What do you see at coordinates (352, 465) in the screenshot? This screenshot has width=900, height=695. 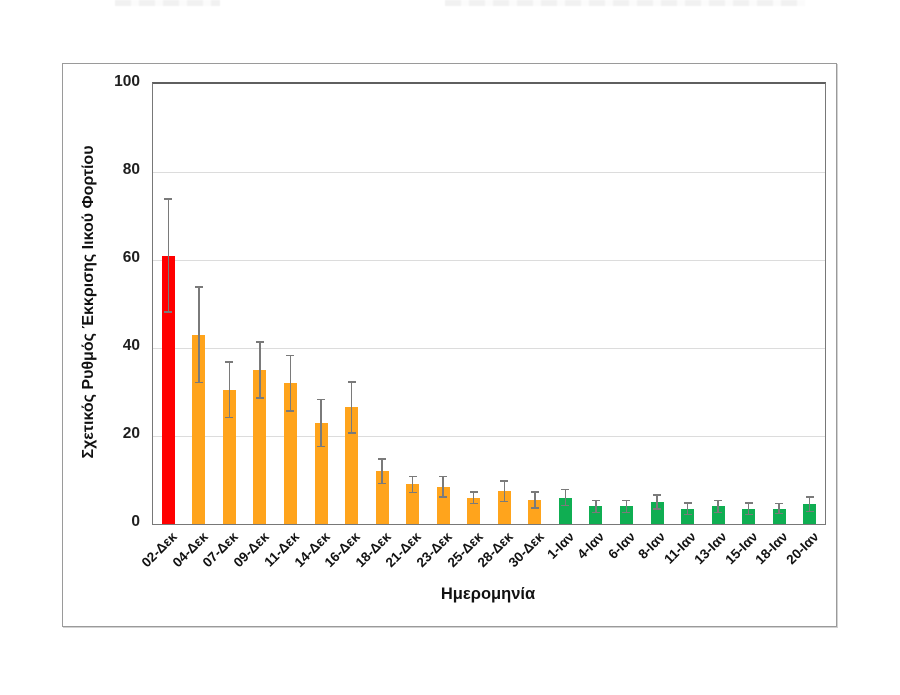 I see `bar-16-Δεκ` at bounding box center [352, 465].